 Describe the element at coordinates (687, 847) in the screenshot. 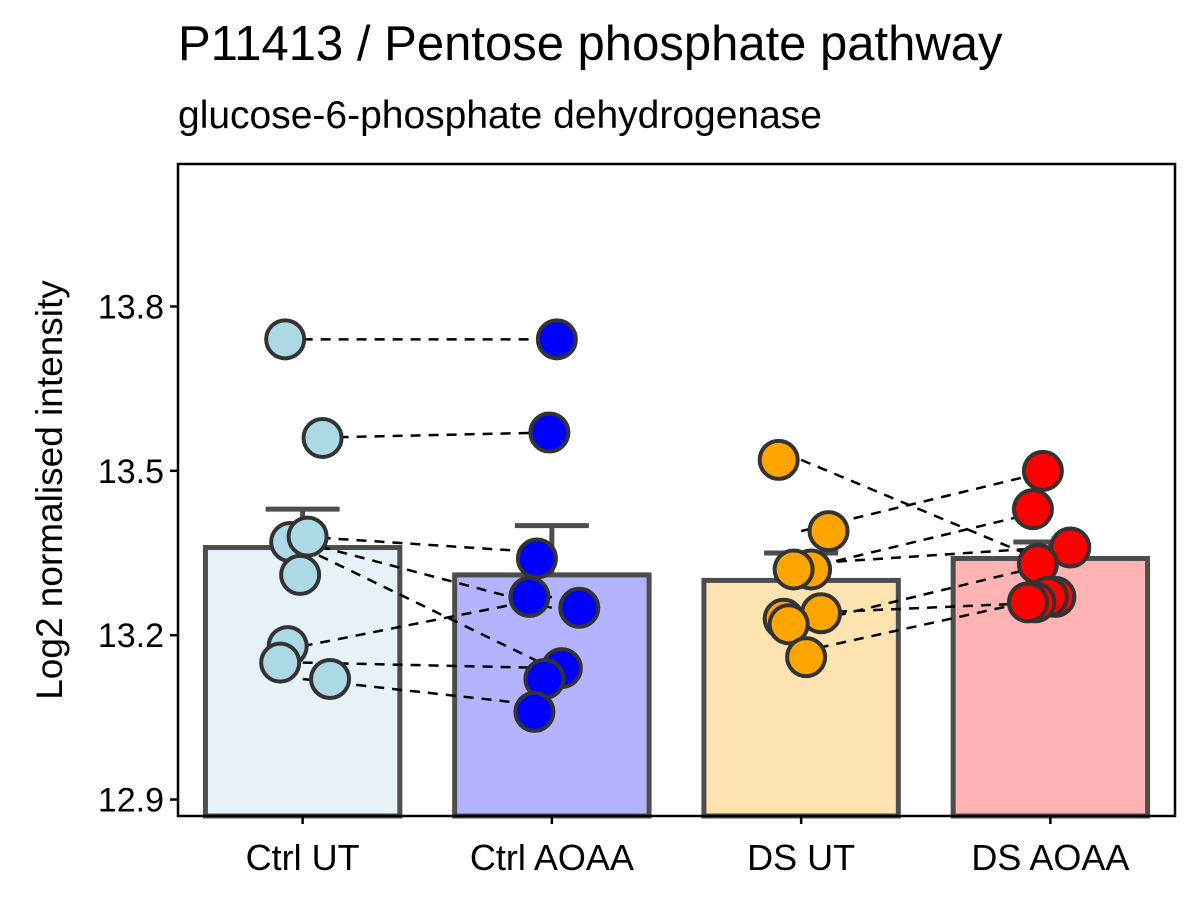

I see `x-axis: Ctrl UT Ctrl AOAA DS UT DS AOAA` at that location.